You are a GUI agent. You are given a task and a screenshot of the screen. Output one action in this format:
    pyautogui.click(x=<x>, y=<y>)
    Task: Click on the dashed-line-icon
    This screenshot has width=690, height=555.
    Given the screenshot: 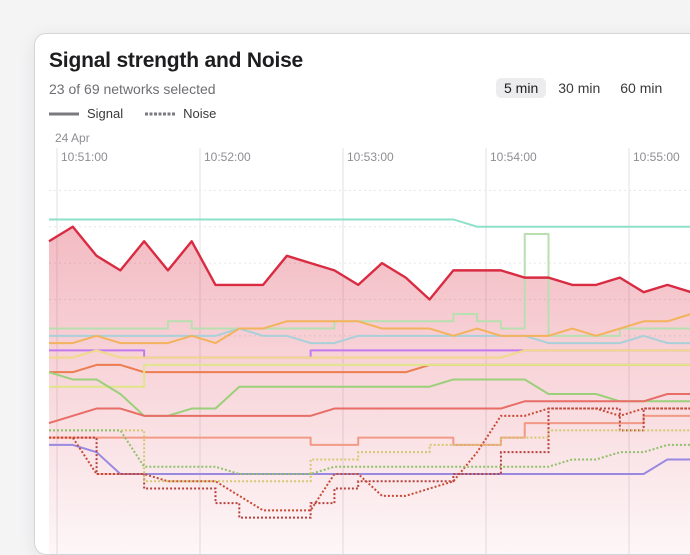 What is the action you would take?
    pyautogui.click(x=160, y=113)
    